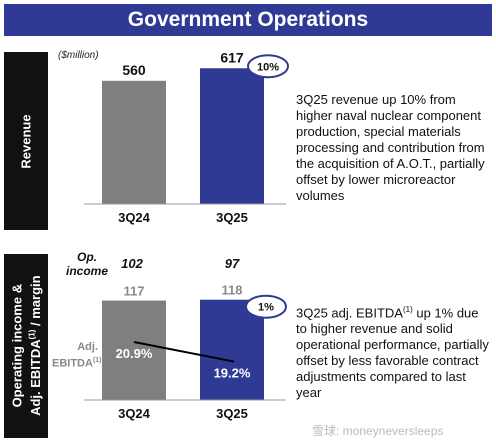 This screenshot has height=443, width=496. I want to click on revenue-growth-badge, so click(268, 66).